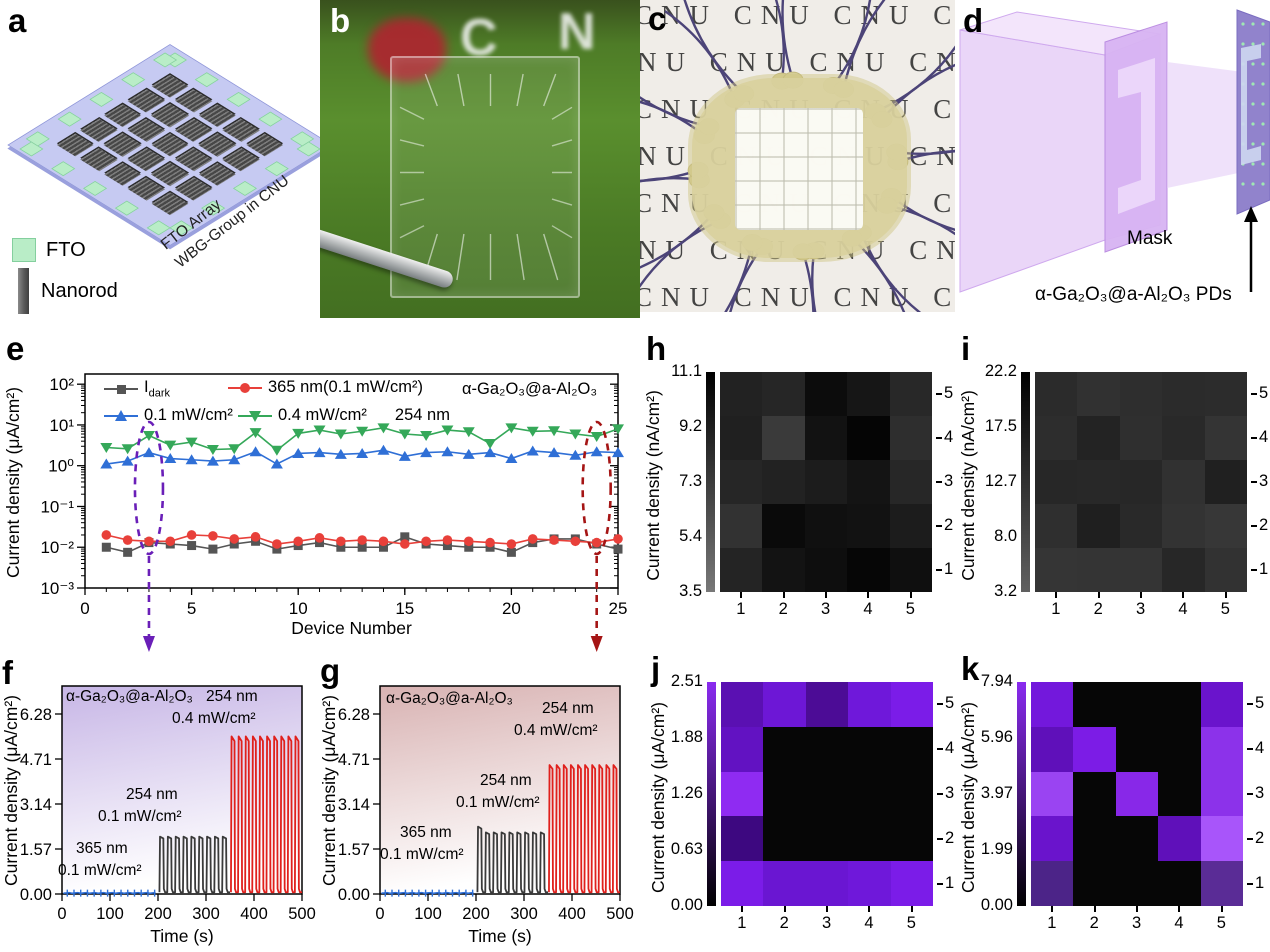 The width and height of the screenshot is (1270, 952). I want to click on pulse-x-tick-label: 300, so click(524, 914).